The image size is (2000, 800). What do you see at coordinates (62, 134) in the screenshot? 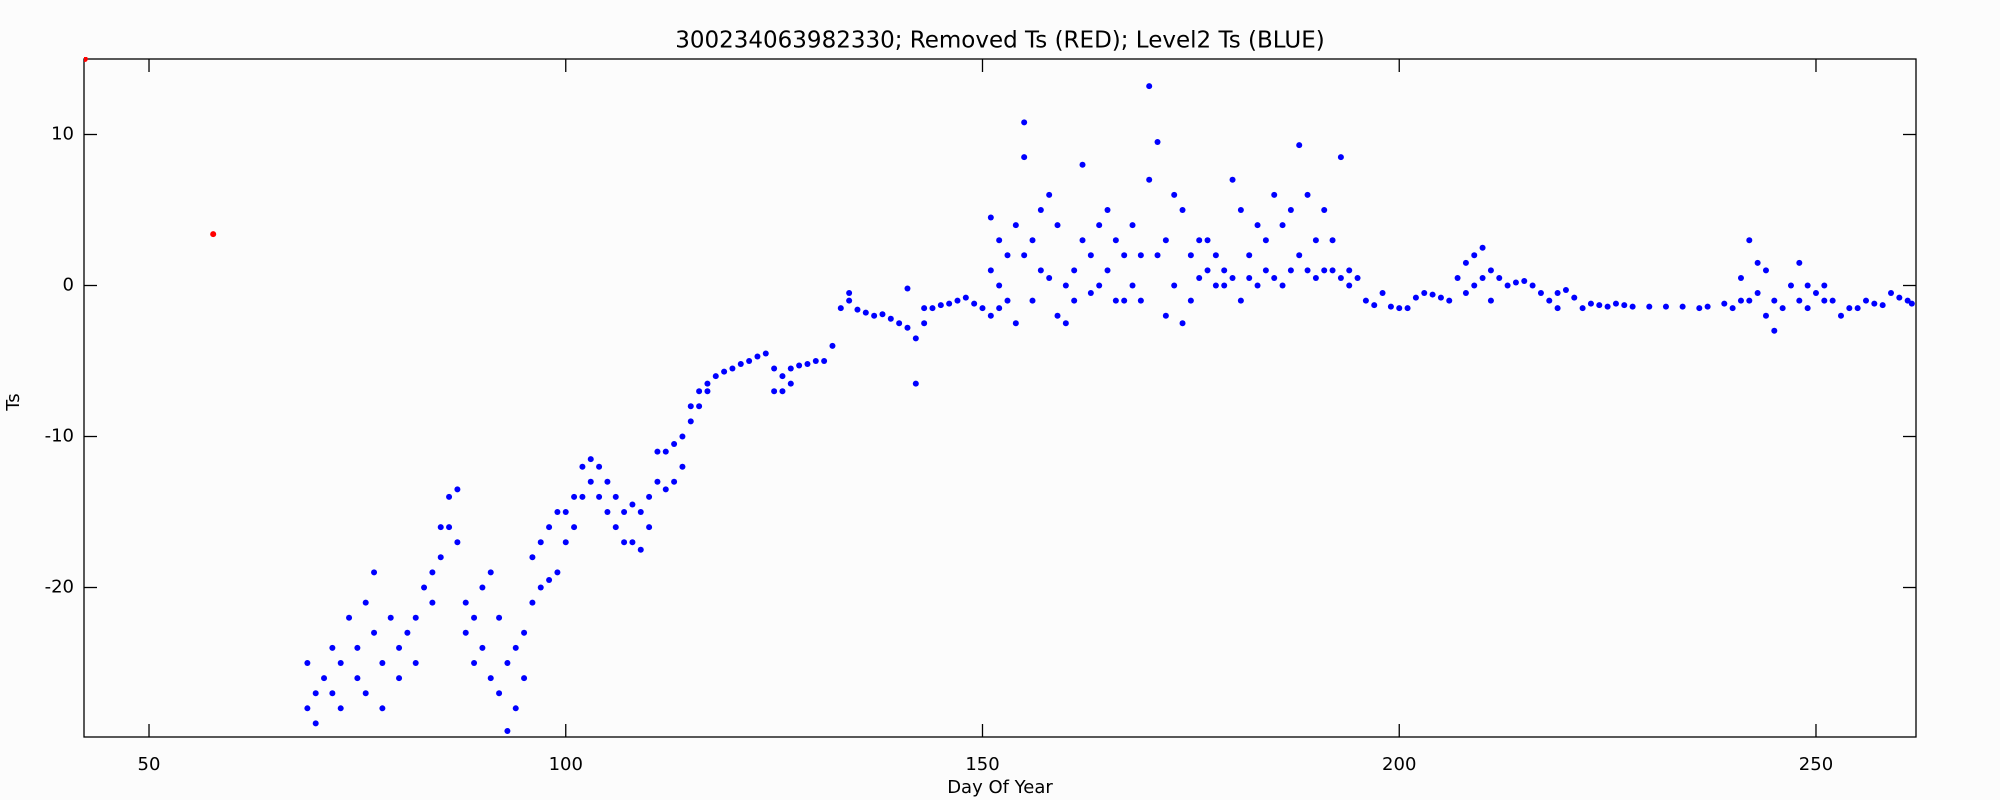
I see `y-tick-label: 10` at bounding box center [62, 134].